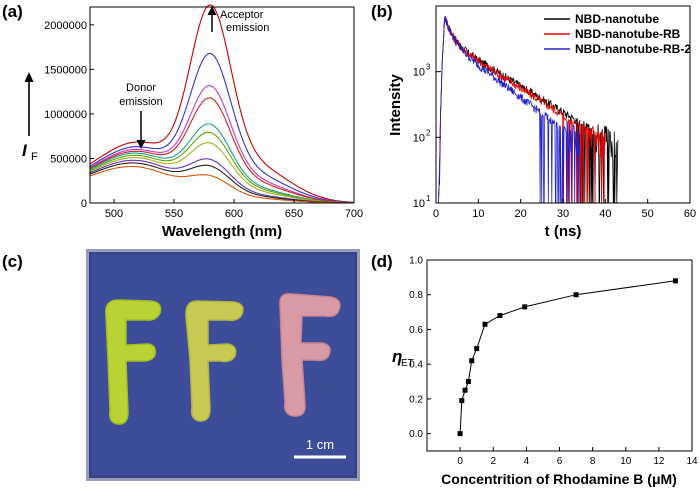 The image size is (700, 489). I want to click on a-xtick-label: 650, so click(294, 214).